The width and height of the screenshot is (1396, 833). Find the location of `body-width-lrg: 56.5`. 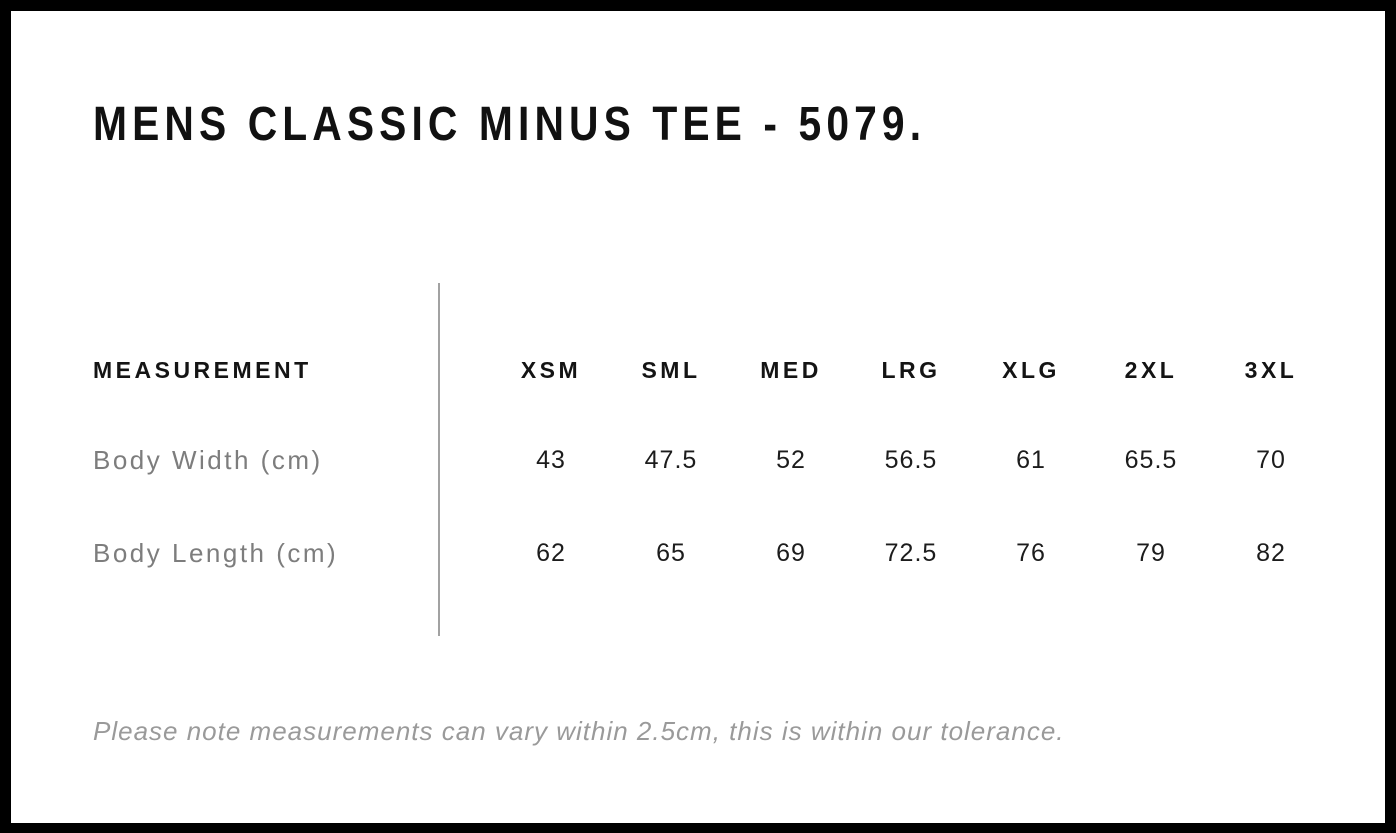

body-width-lrg: 56.5 is located at coordinates (911, 459).